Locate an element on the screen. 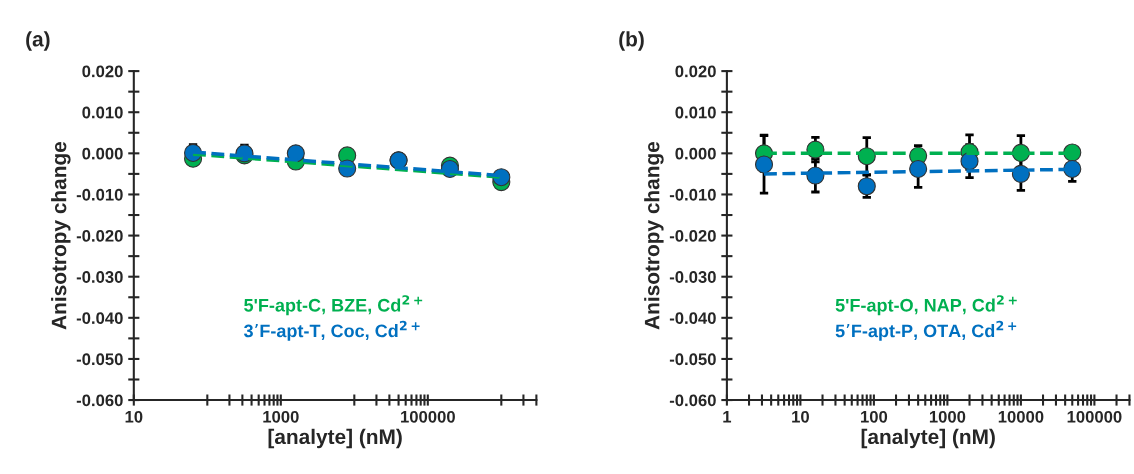 This screenshot has height=474, width=1134. text: 5’F-apt-P, OTA, Cd$^{2+}$ is located at coordinates (926, 330).